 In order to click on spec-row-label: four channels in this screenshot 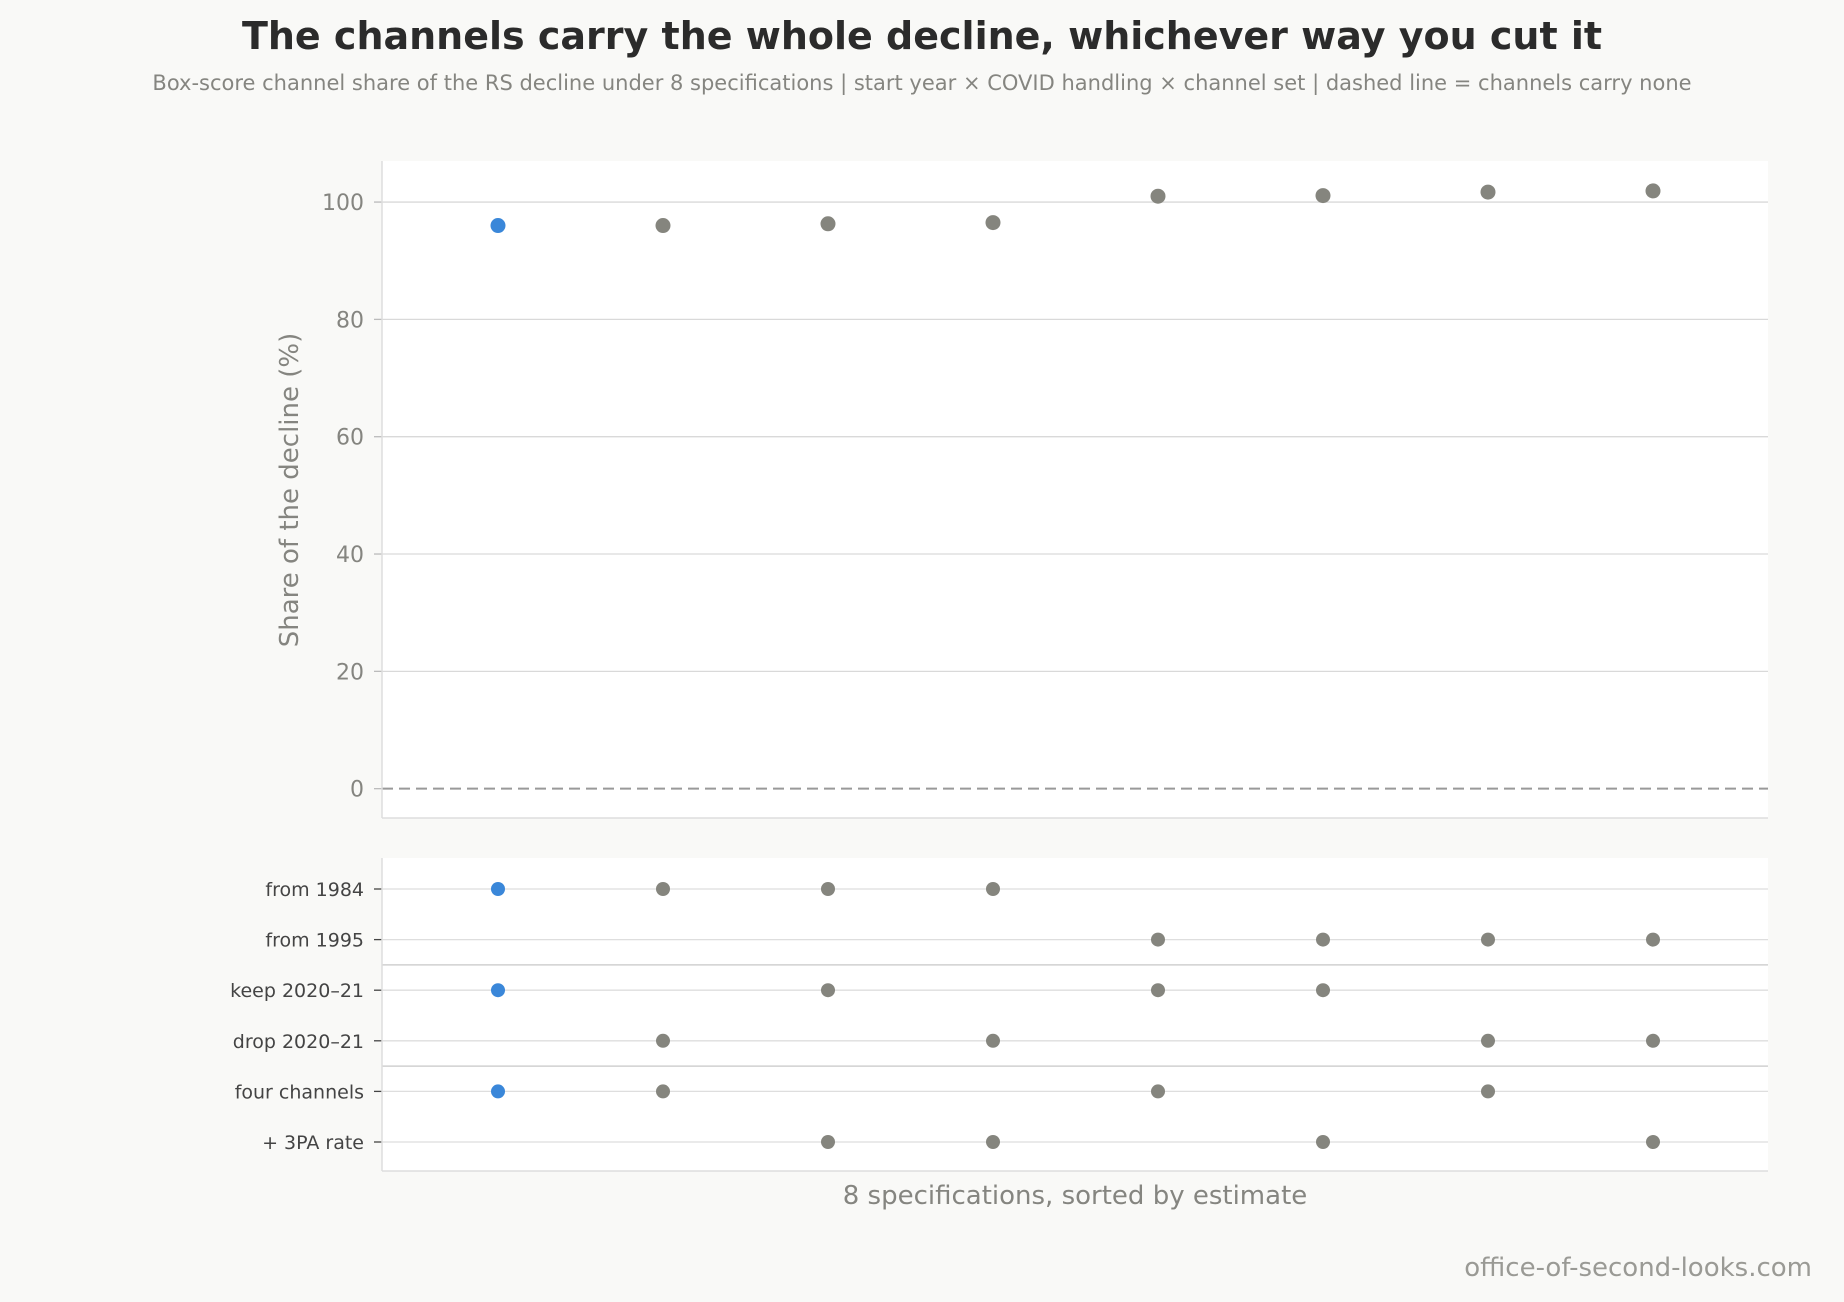, I will do `click(299, 1092)`.